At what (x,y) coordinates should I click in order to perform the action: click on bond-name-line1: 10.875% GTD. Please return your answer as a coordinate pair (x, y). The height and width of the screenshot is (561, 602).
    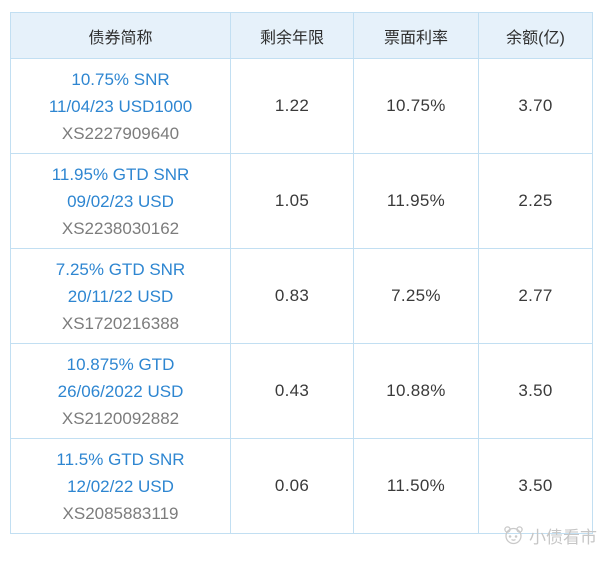
    Looking at the image, I should click on (120, 364).